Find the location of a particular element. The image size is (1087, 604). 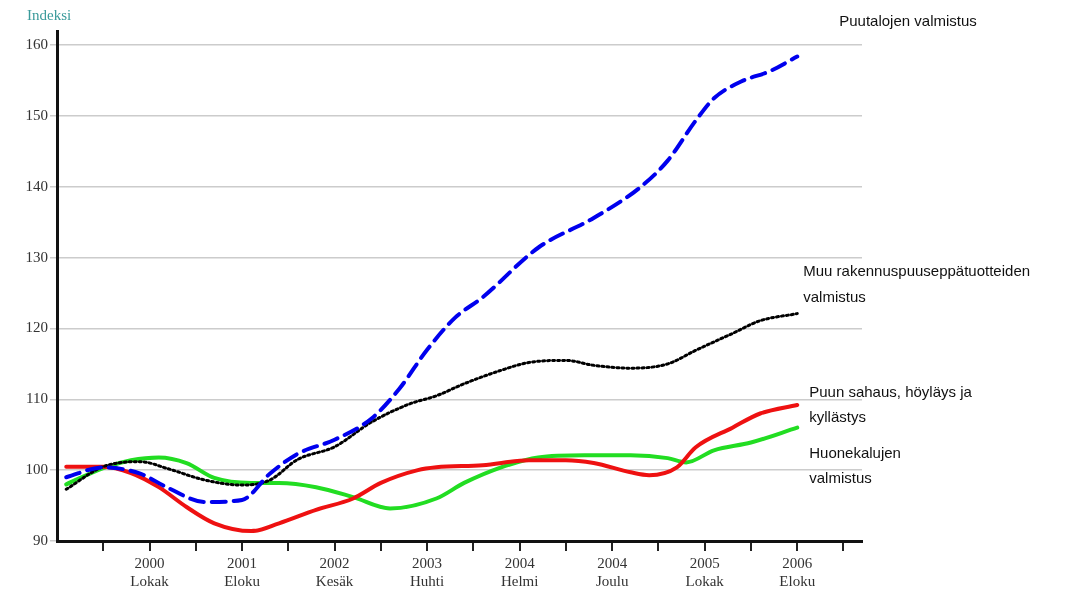

y-tick-label: 130 is located at coordinates (36, 256).